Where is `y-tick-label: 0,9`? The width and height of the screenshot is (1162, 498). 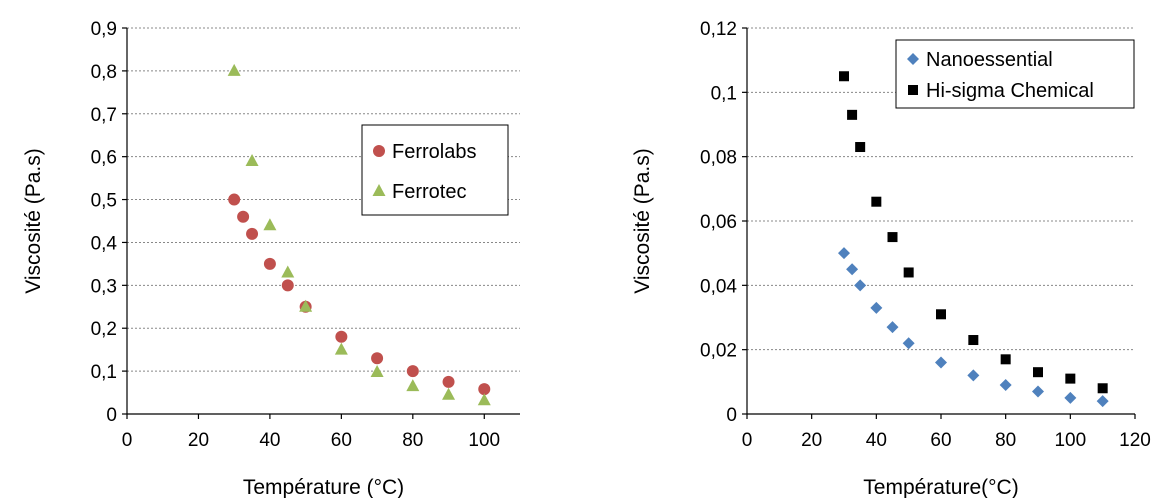
y-tick-label: 0,9 is located at coordinates (104, 29).